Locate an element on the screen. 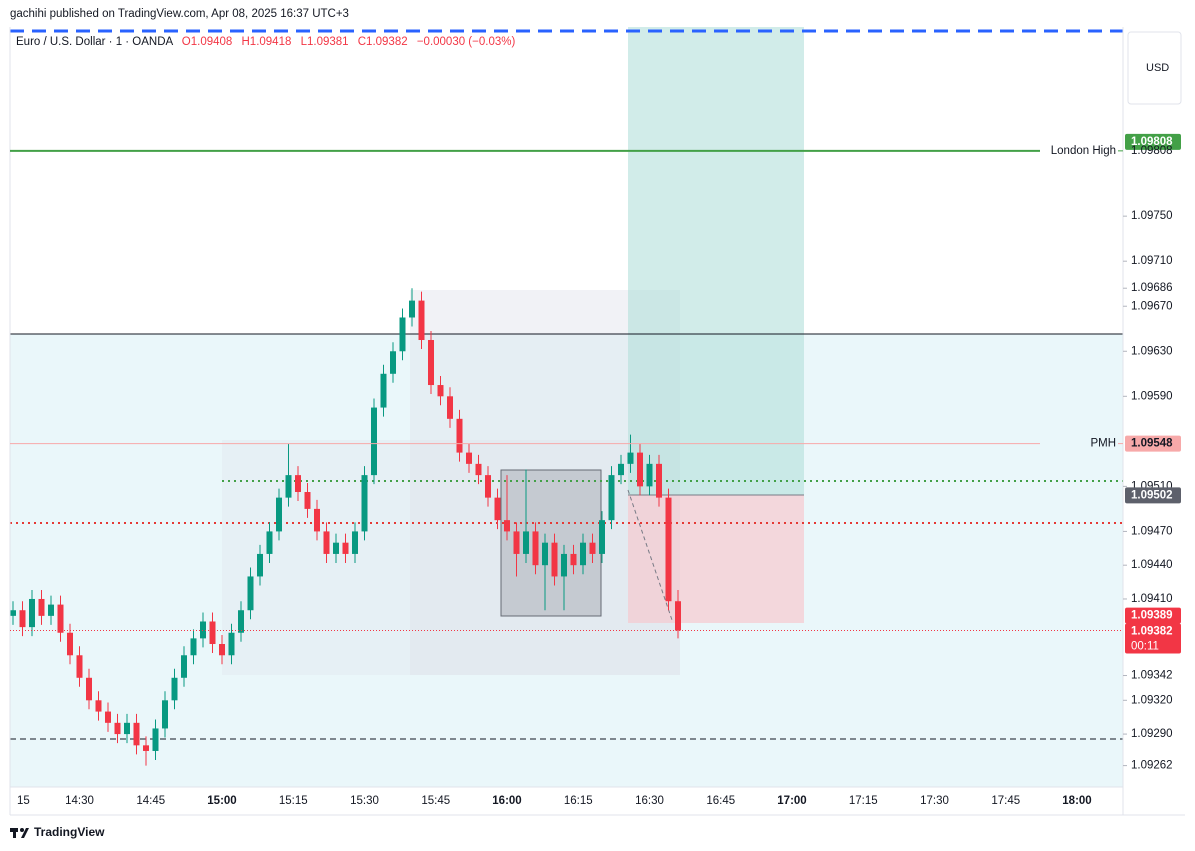 Image resolution: width=1195 pixels, height=851 pixels. price-badge-label: 1.09382 is located at coordinates (1152, 632).